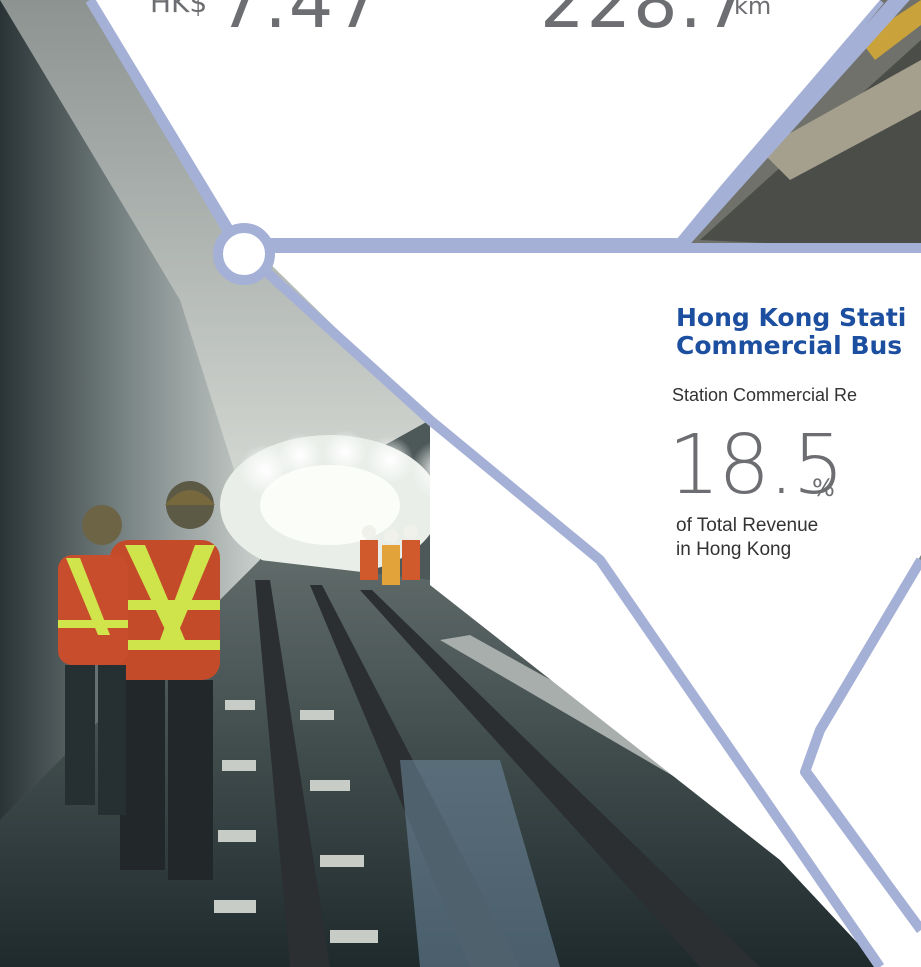 The image size is (921, 967). Describe the element at coordinates (244, 254) in the screenshot. I see `frame-node` at that location.